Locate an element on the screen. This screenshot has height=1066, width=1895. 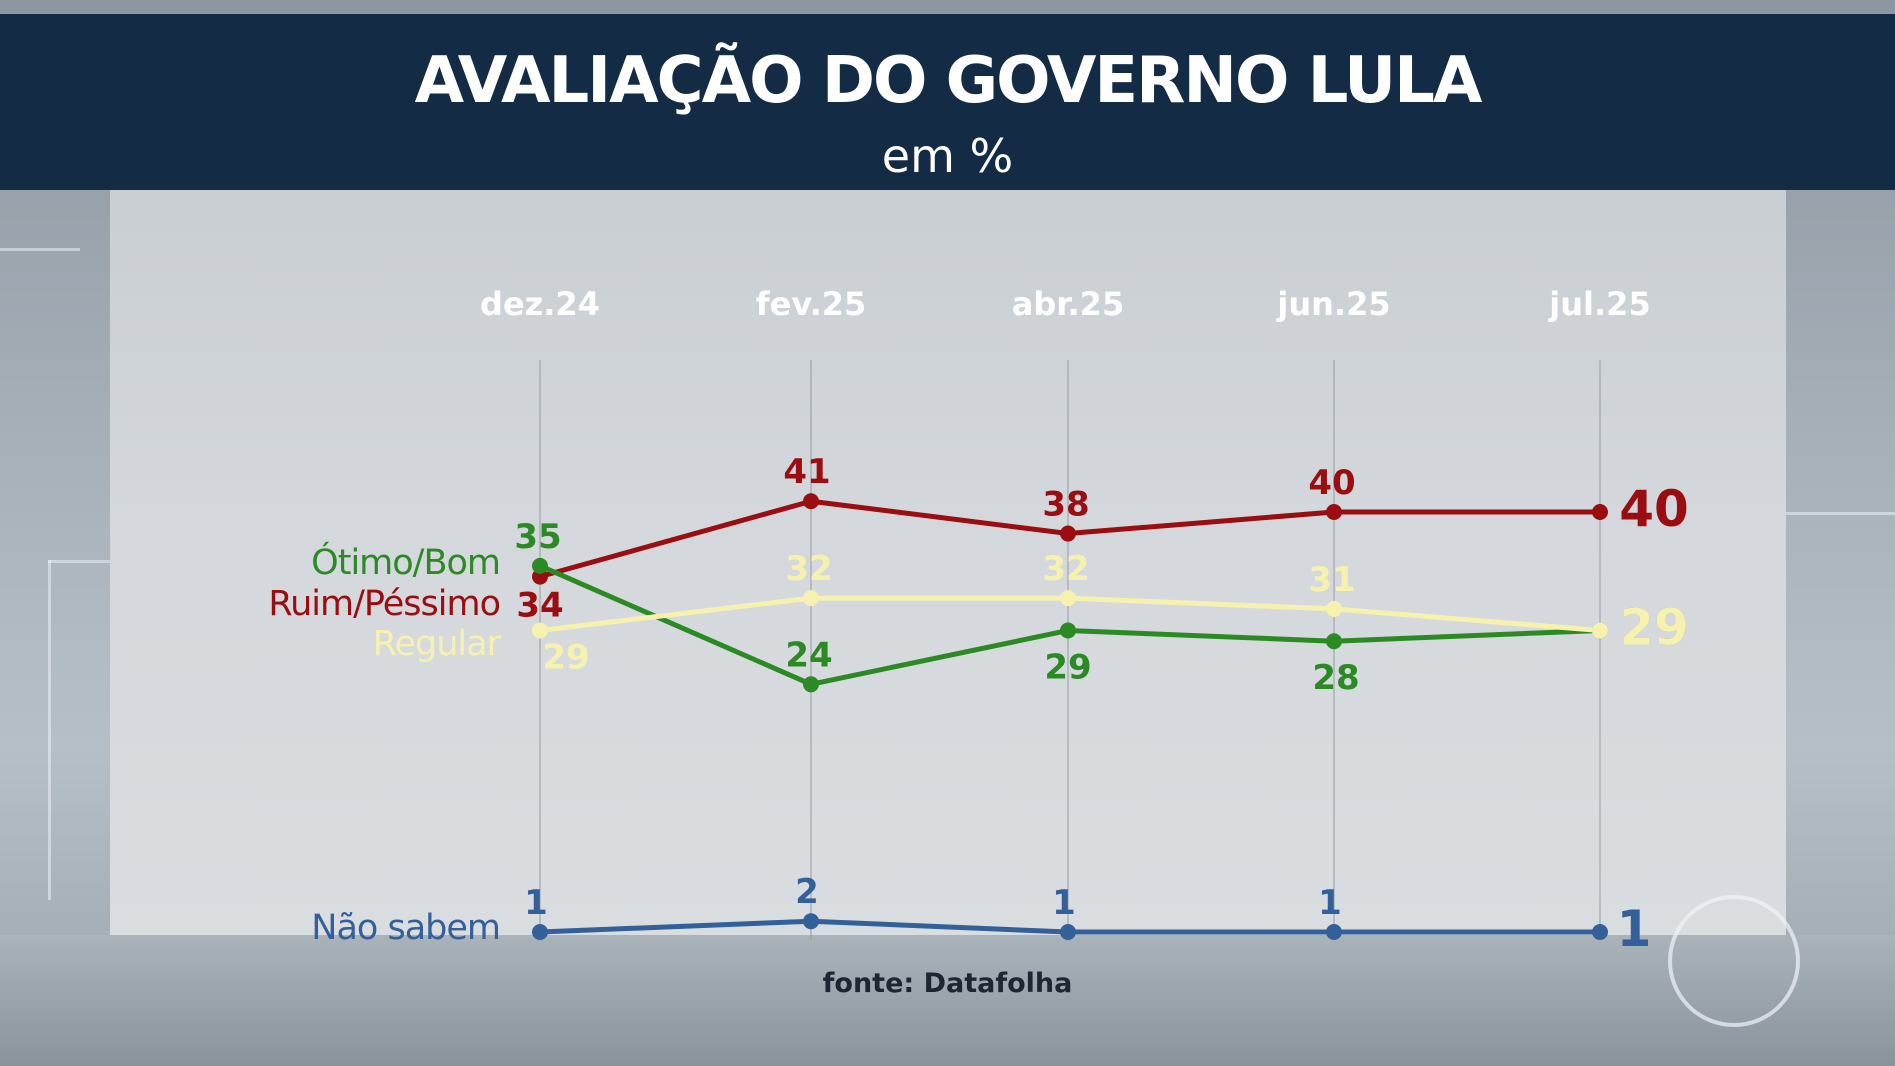
legend-regular: Regular is located at coordinates (436, 644).